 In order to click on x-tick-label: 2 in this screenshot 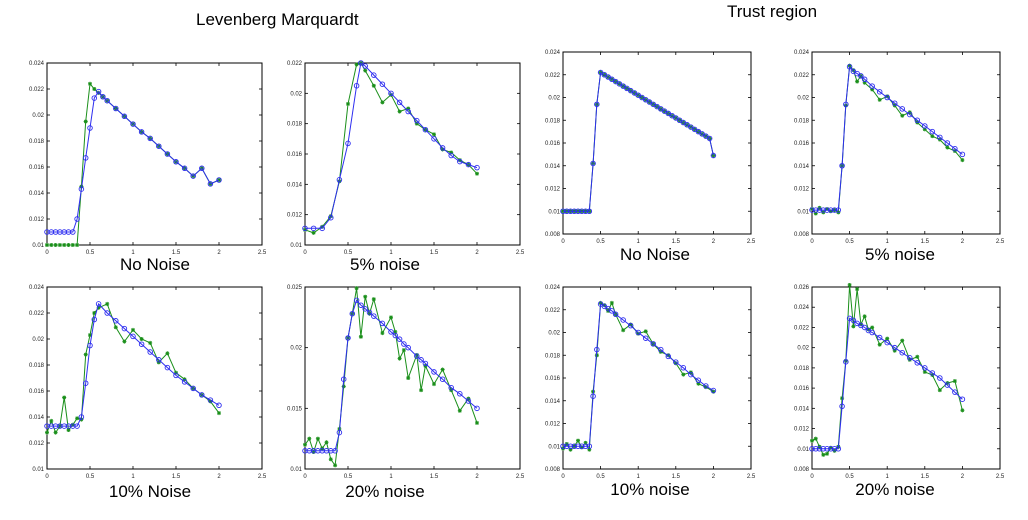, I will do `click(219, 477)`.